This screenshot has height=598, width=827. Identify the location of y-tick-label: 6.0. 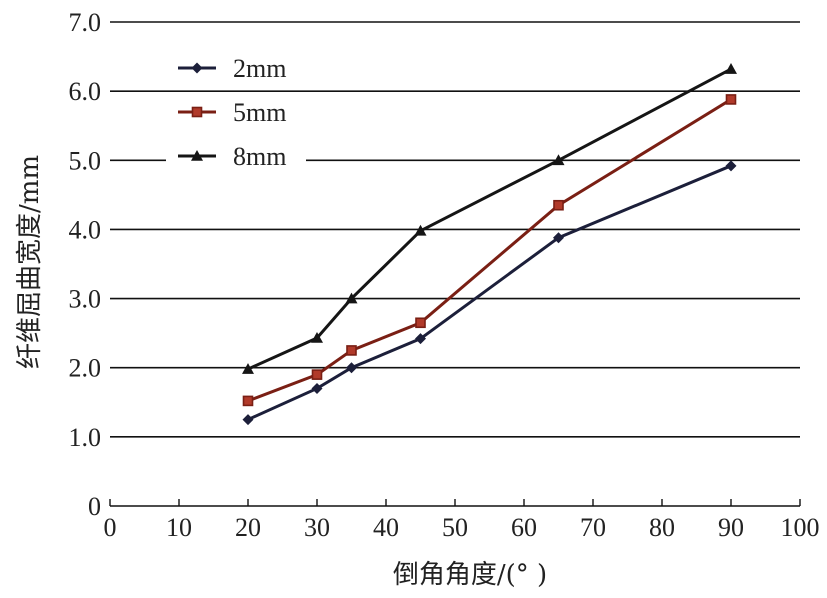
(85, 91).